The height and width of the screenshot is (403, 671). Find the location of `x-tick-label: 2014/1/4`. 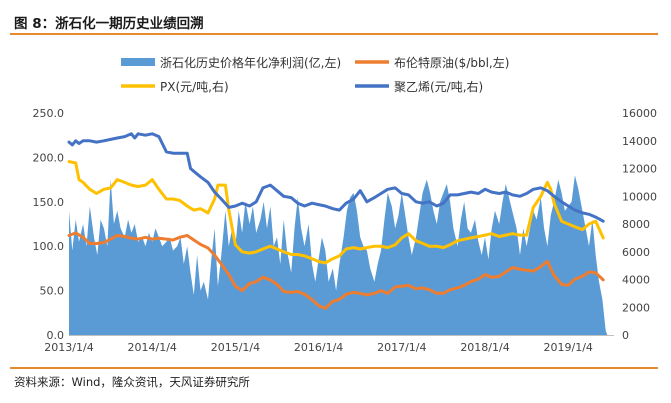

x-tick-label: 2014/1/4 is located at coordinates (152, 347).